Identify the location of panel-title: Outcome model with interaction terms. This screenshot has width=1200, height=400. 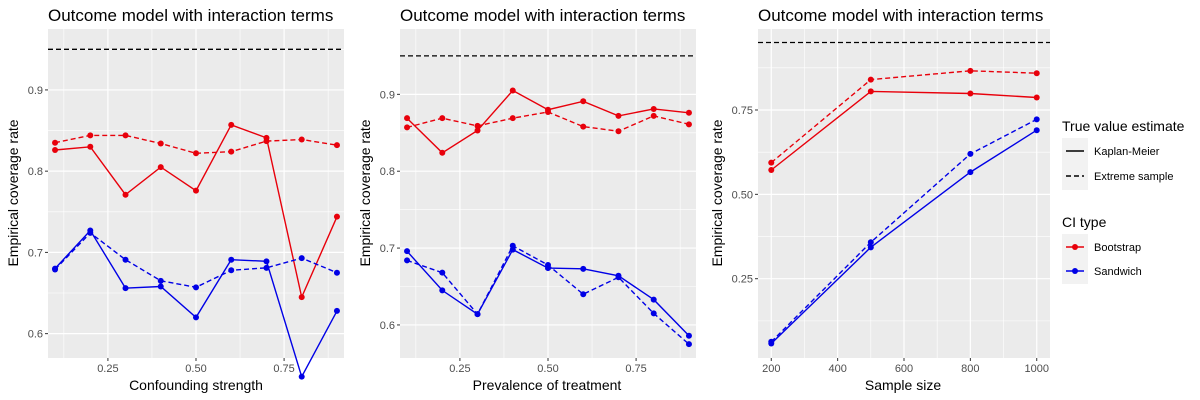
(542, 15).